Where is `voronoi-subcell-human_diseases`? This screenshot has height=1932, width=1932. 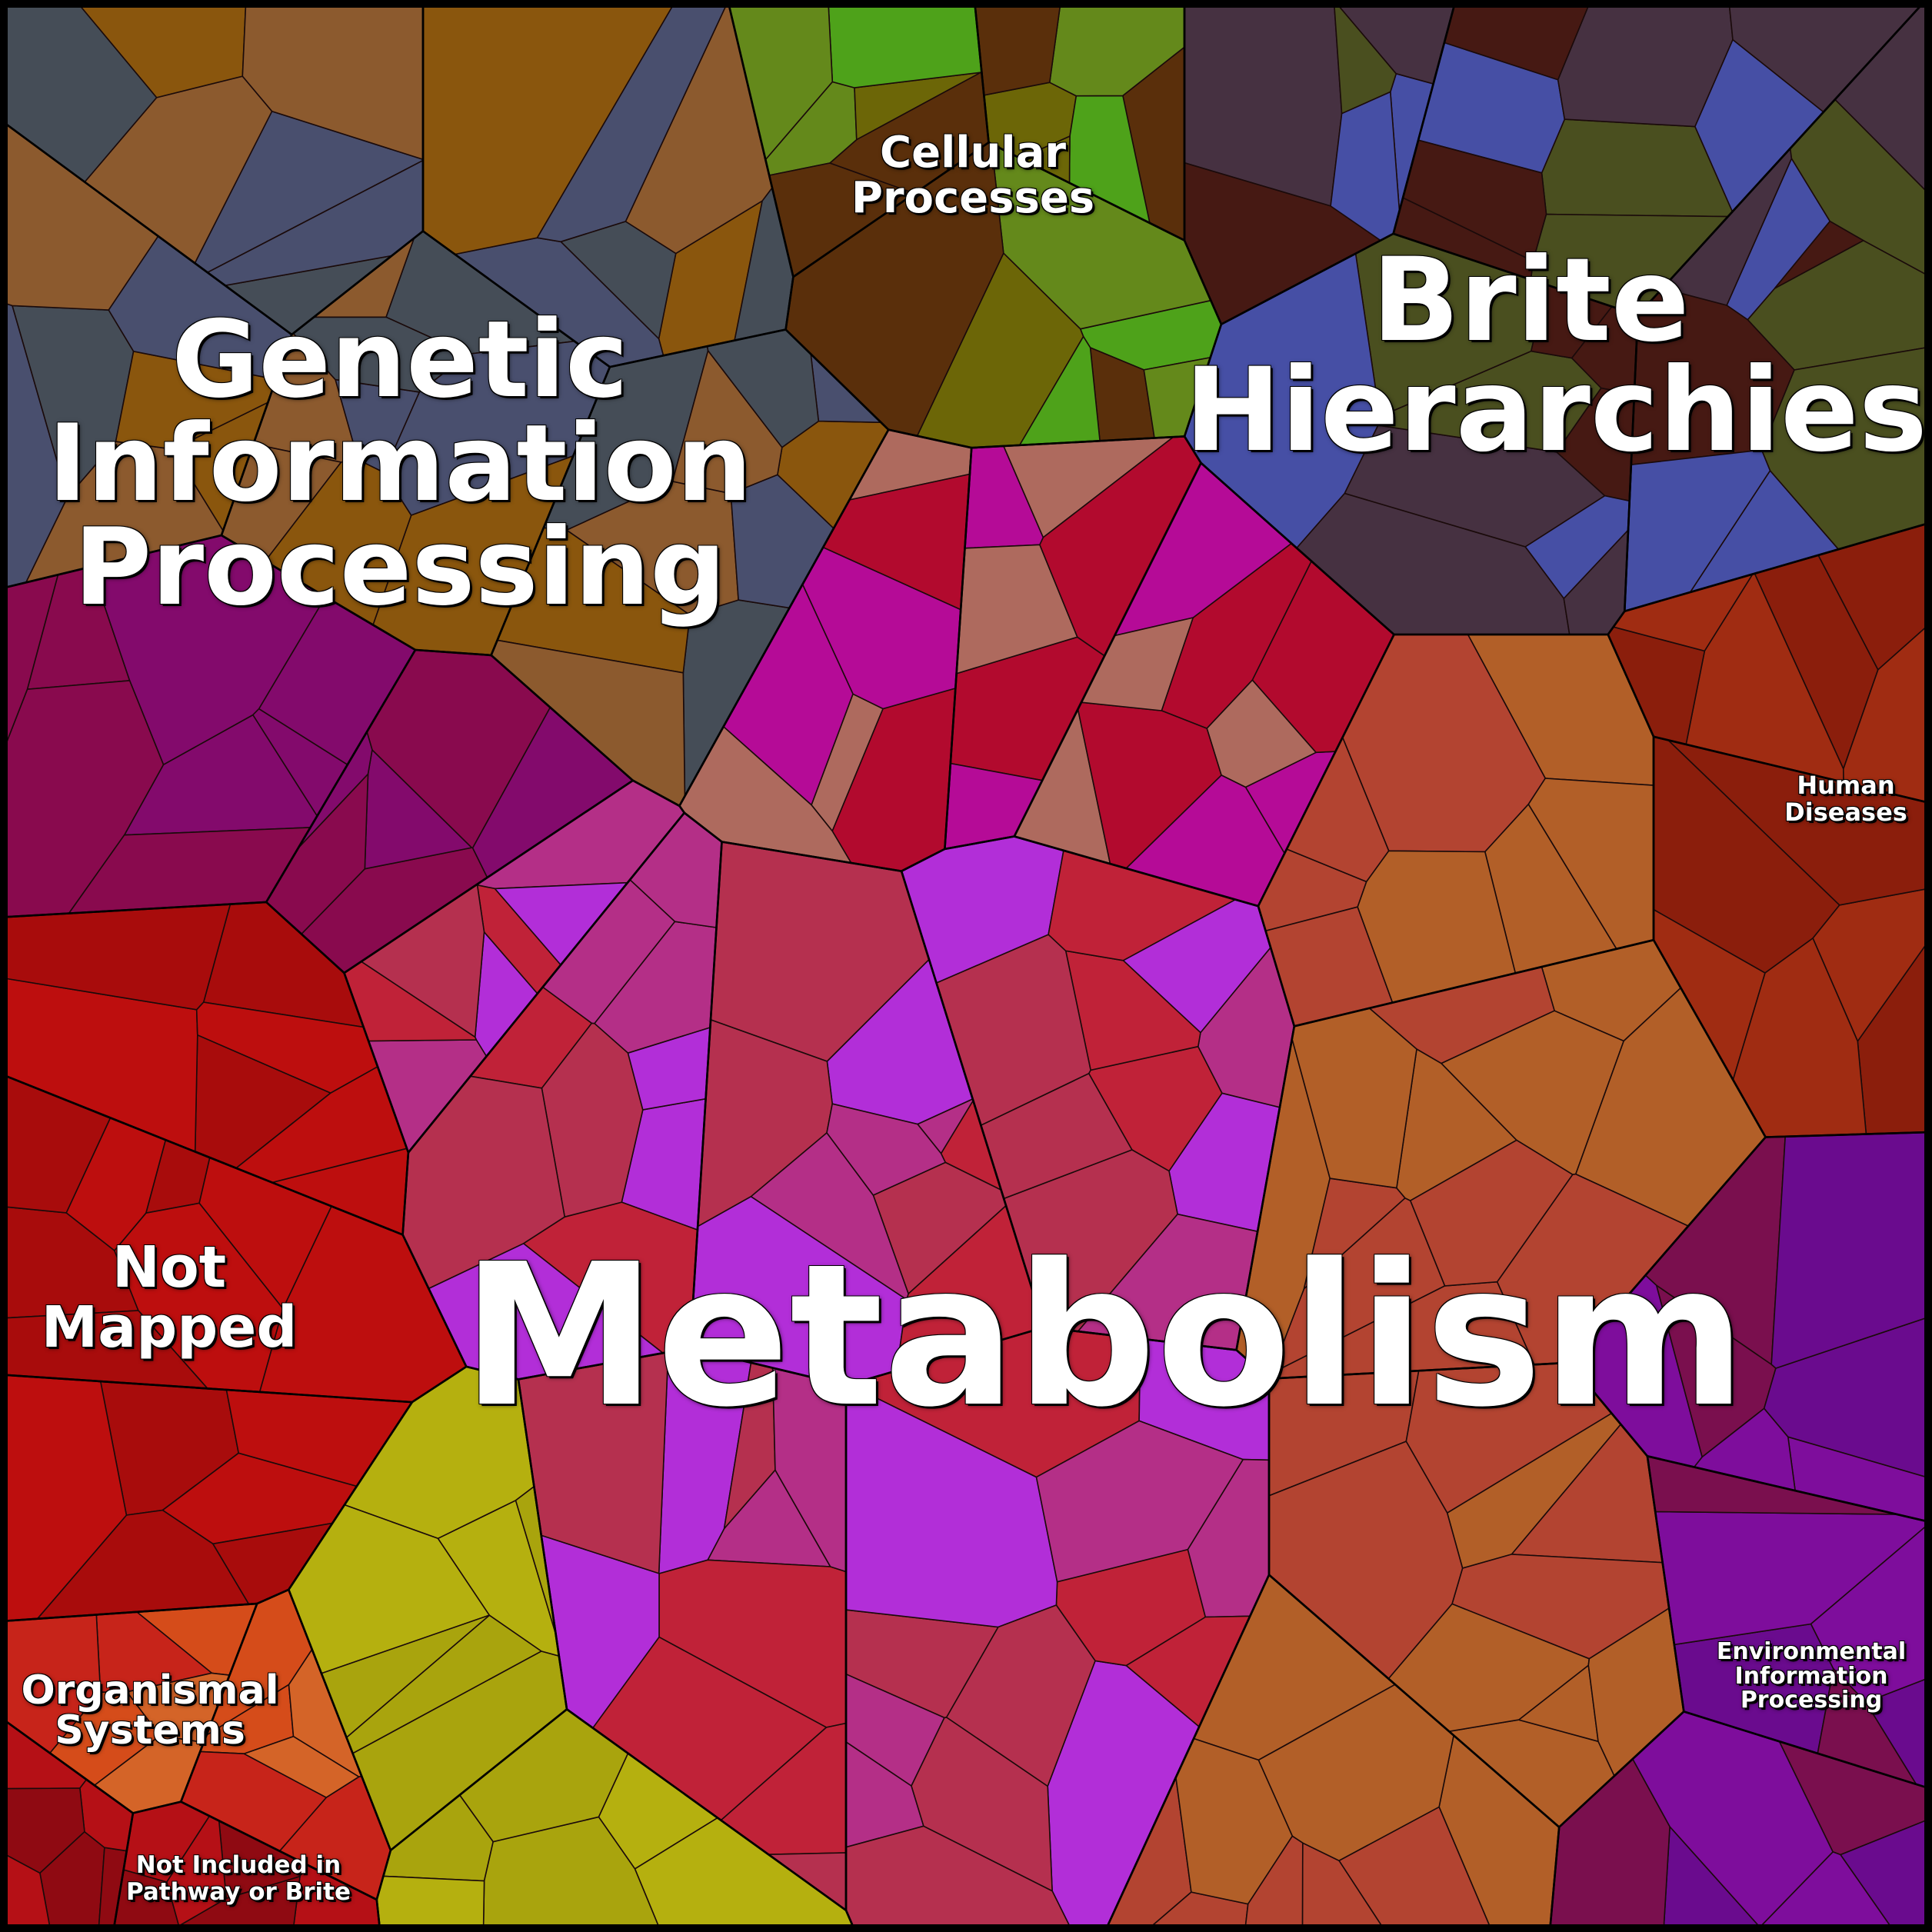
voronoi-subcell-human_diseases is located at coordinates (1887, 712).